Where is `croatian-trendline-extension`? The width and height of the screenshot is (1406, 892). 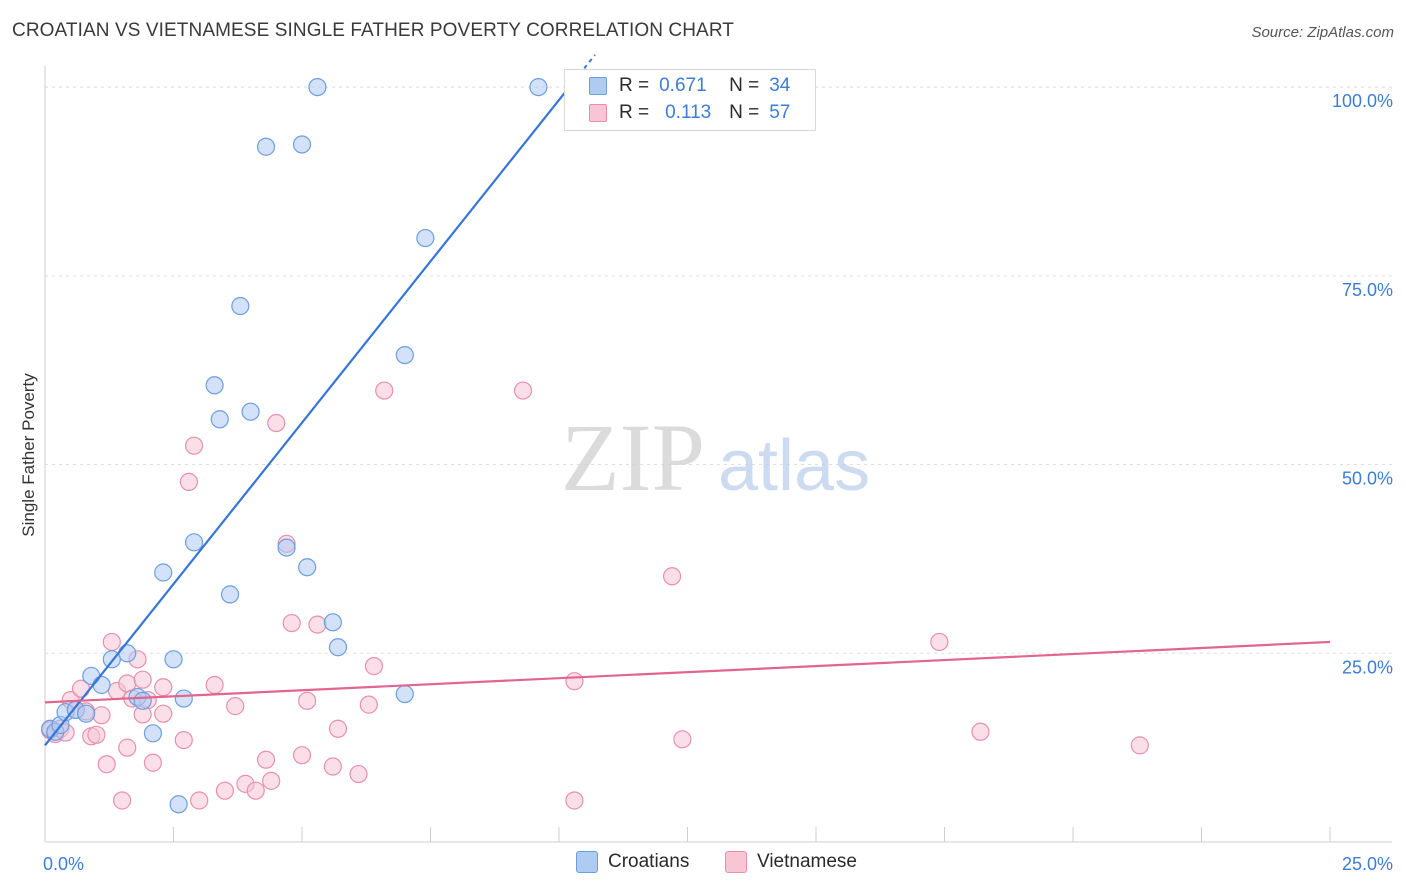 croatian-trendline-extension is located at coordinates (582, 71).